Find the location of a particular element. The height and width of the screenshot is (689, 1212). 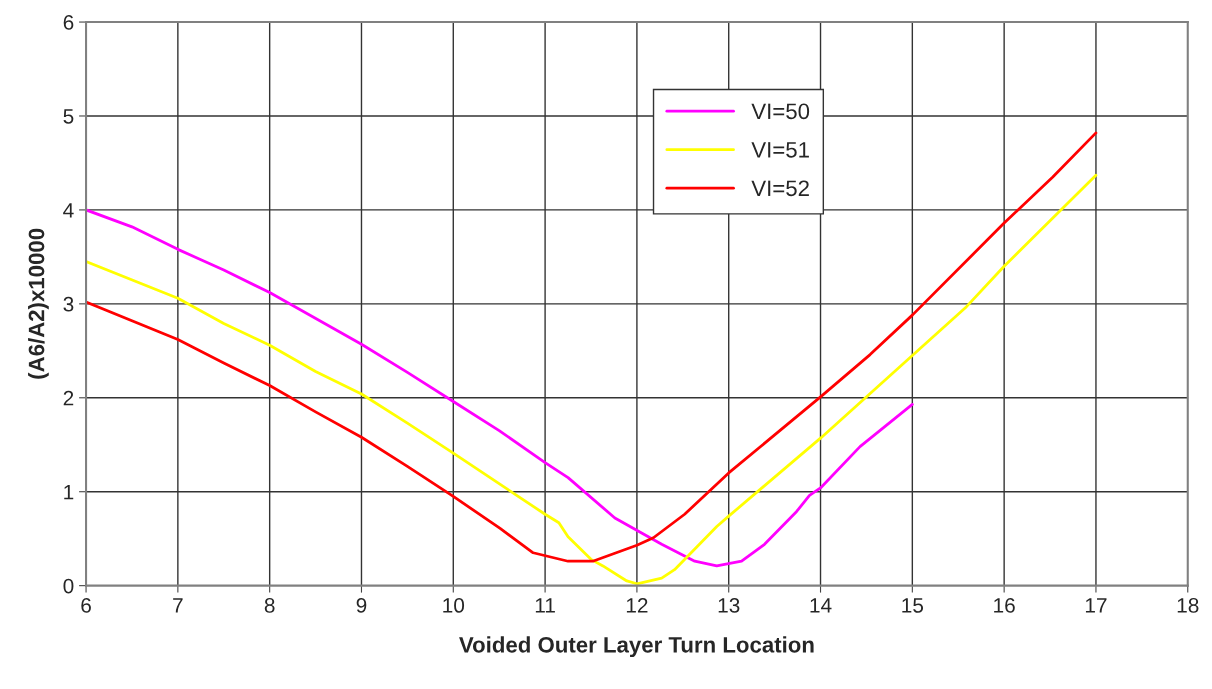

x-tick-label: 6 is located at coordinates (86, 605).